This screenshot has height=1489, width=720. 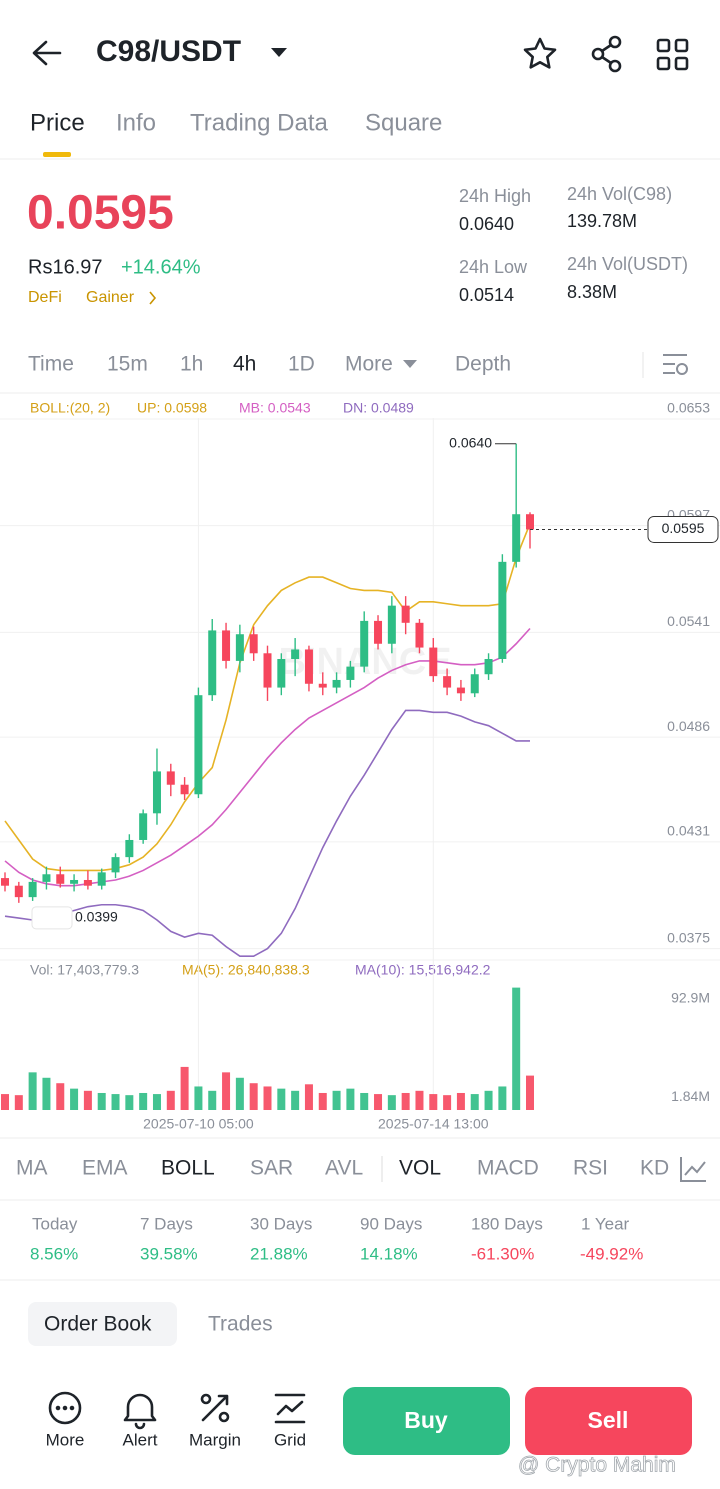 I want to click on indicator-settings-icon, so click(x=693, y=1169).